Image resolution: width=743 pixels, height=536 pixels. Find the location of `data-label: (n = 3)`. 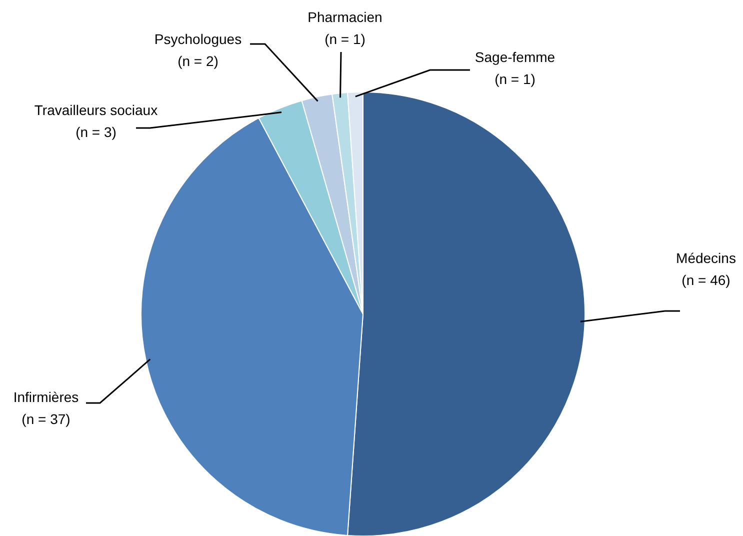

data-label: (n = 3) is located at coordinates (96, 132).